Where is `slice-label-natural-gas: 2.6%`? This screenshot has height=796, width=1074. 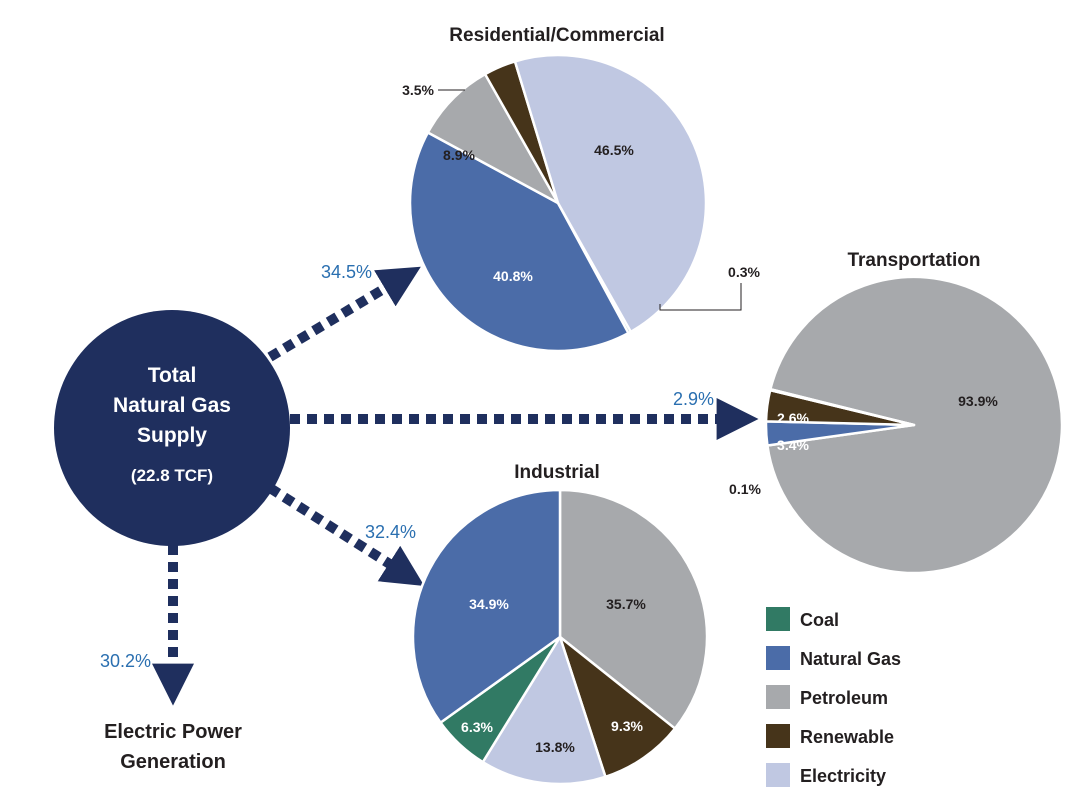
slice-label-natural-gas: 2.6% is located at coordinates (793, 418).